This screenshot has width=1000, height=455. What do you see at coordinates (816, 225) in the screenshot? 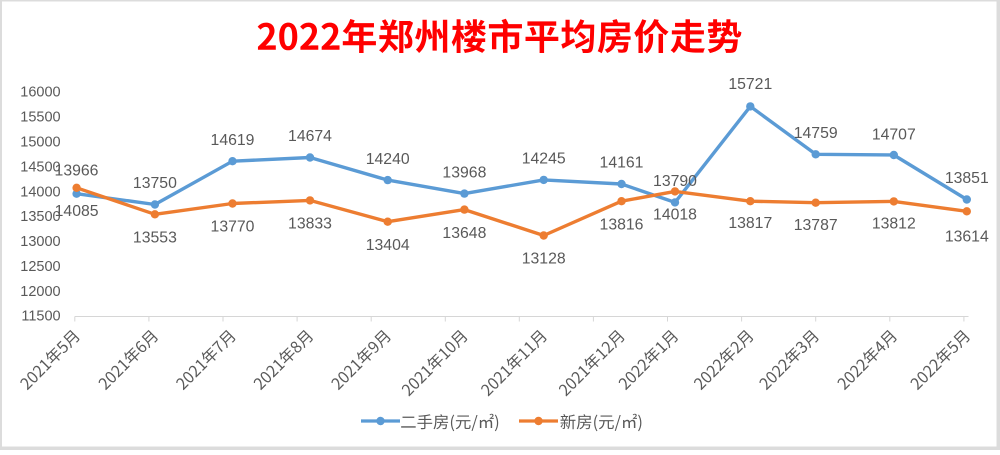
I see `svg-text: 13787` at bounding box center [816, 225].